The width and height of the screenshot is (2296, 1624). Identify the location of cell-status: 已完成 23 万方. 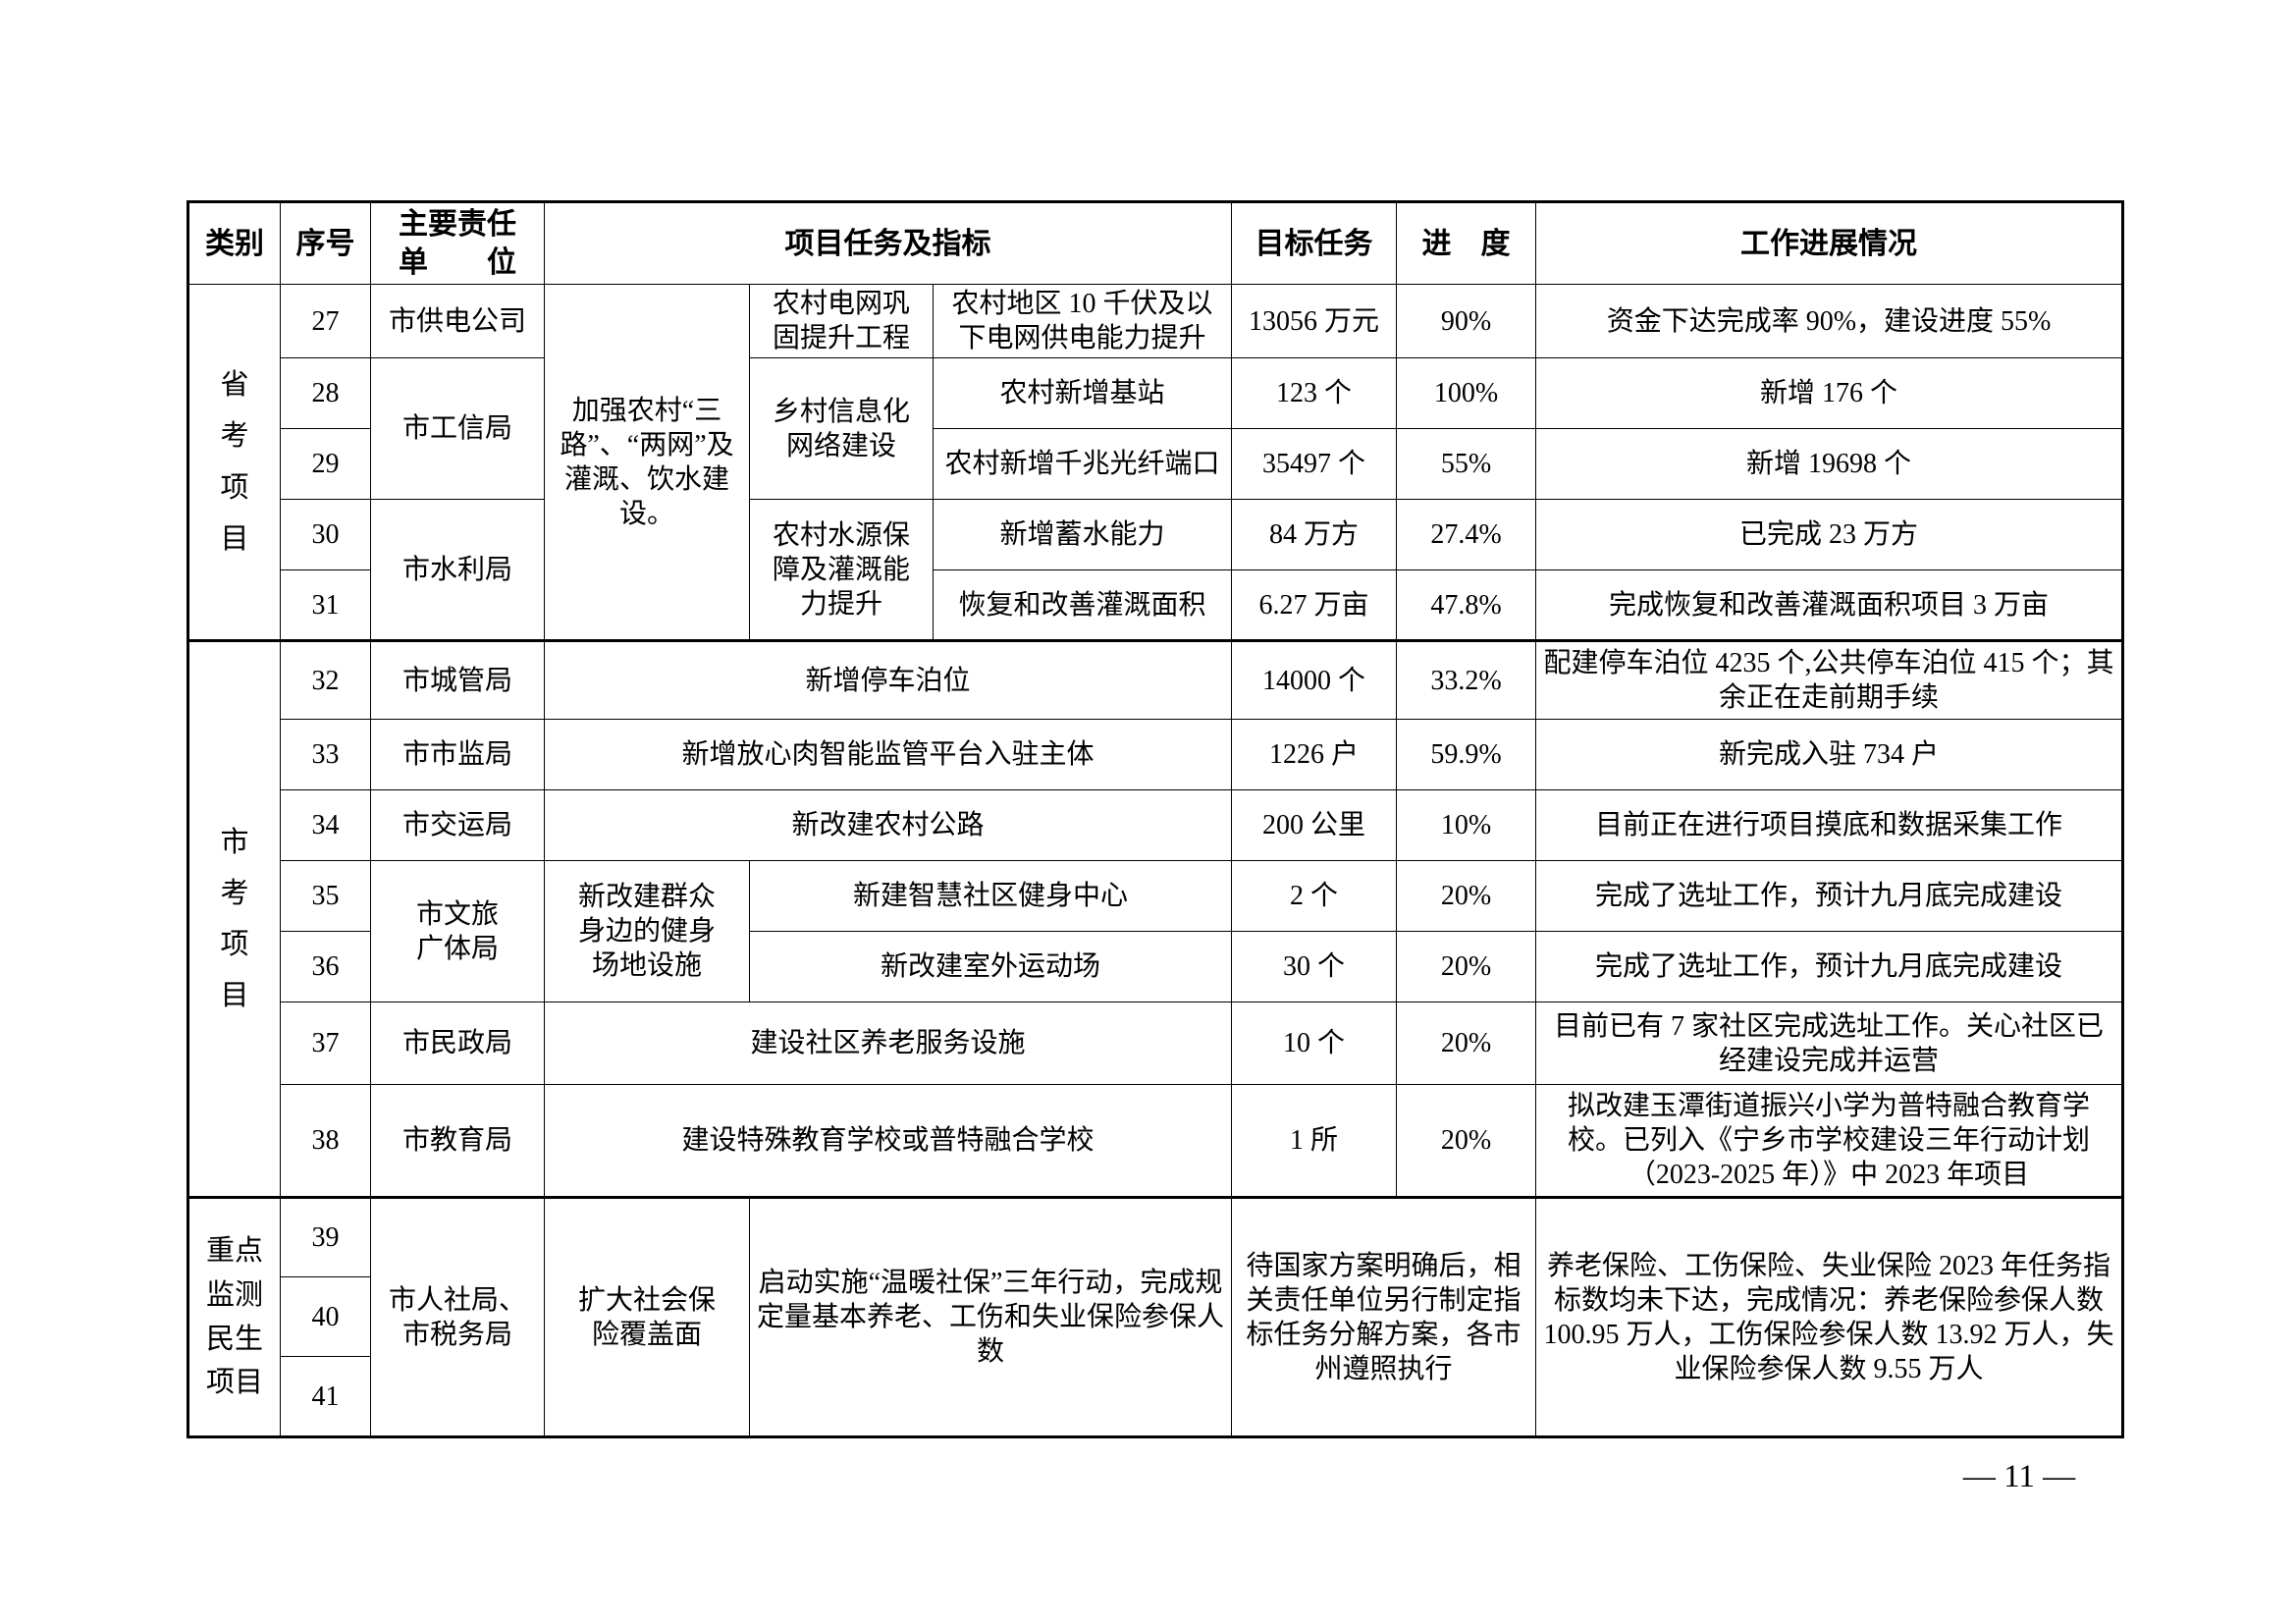
(1830, 534).